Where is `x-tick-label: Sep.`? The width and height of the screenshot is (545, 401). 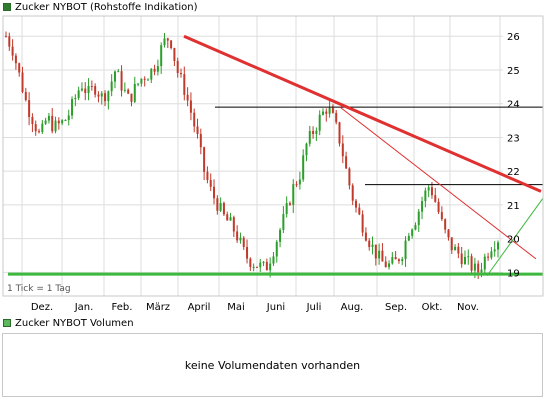
x-tick-label: Sep. is located at coordinates (396, 307).